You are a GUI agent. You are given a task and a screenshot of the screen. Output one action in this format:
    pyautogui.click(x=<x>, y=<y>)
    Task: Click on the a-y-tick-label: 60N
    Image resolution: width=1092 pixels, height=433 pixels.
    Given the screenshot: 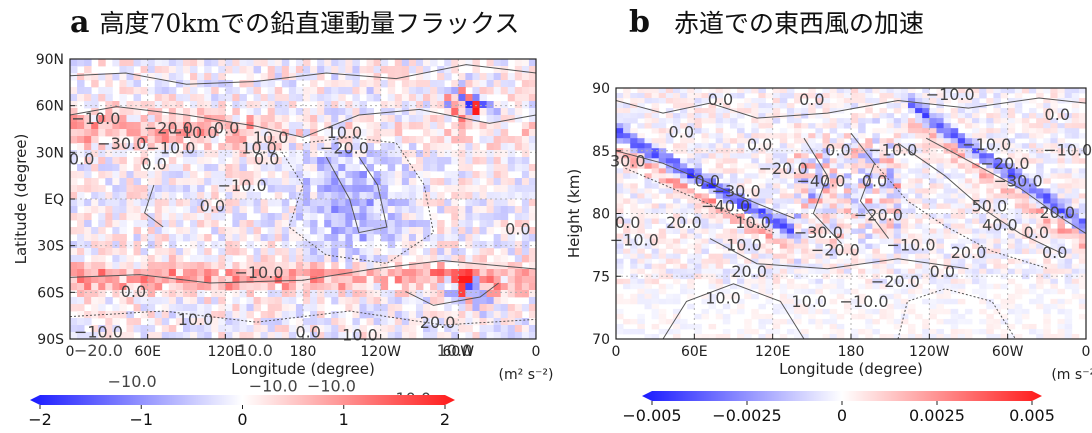 What is the action you would take?
    pyautogui.click(x=50, y=107)
    